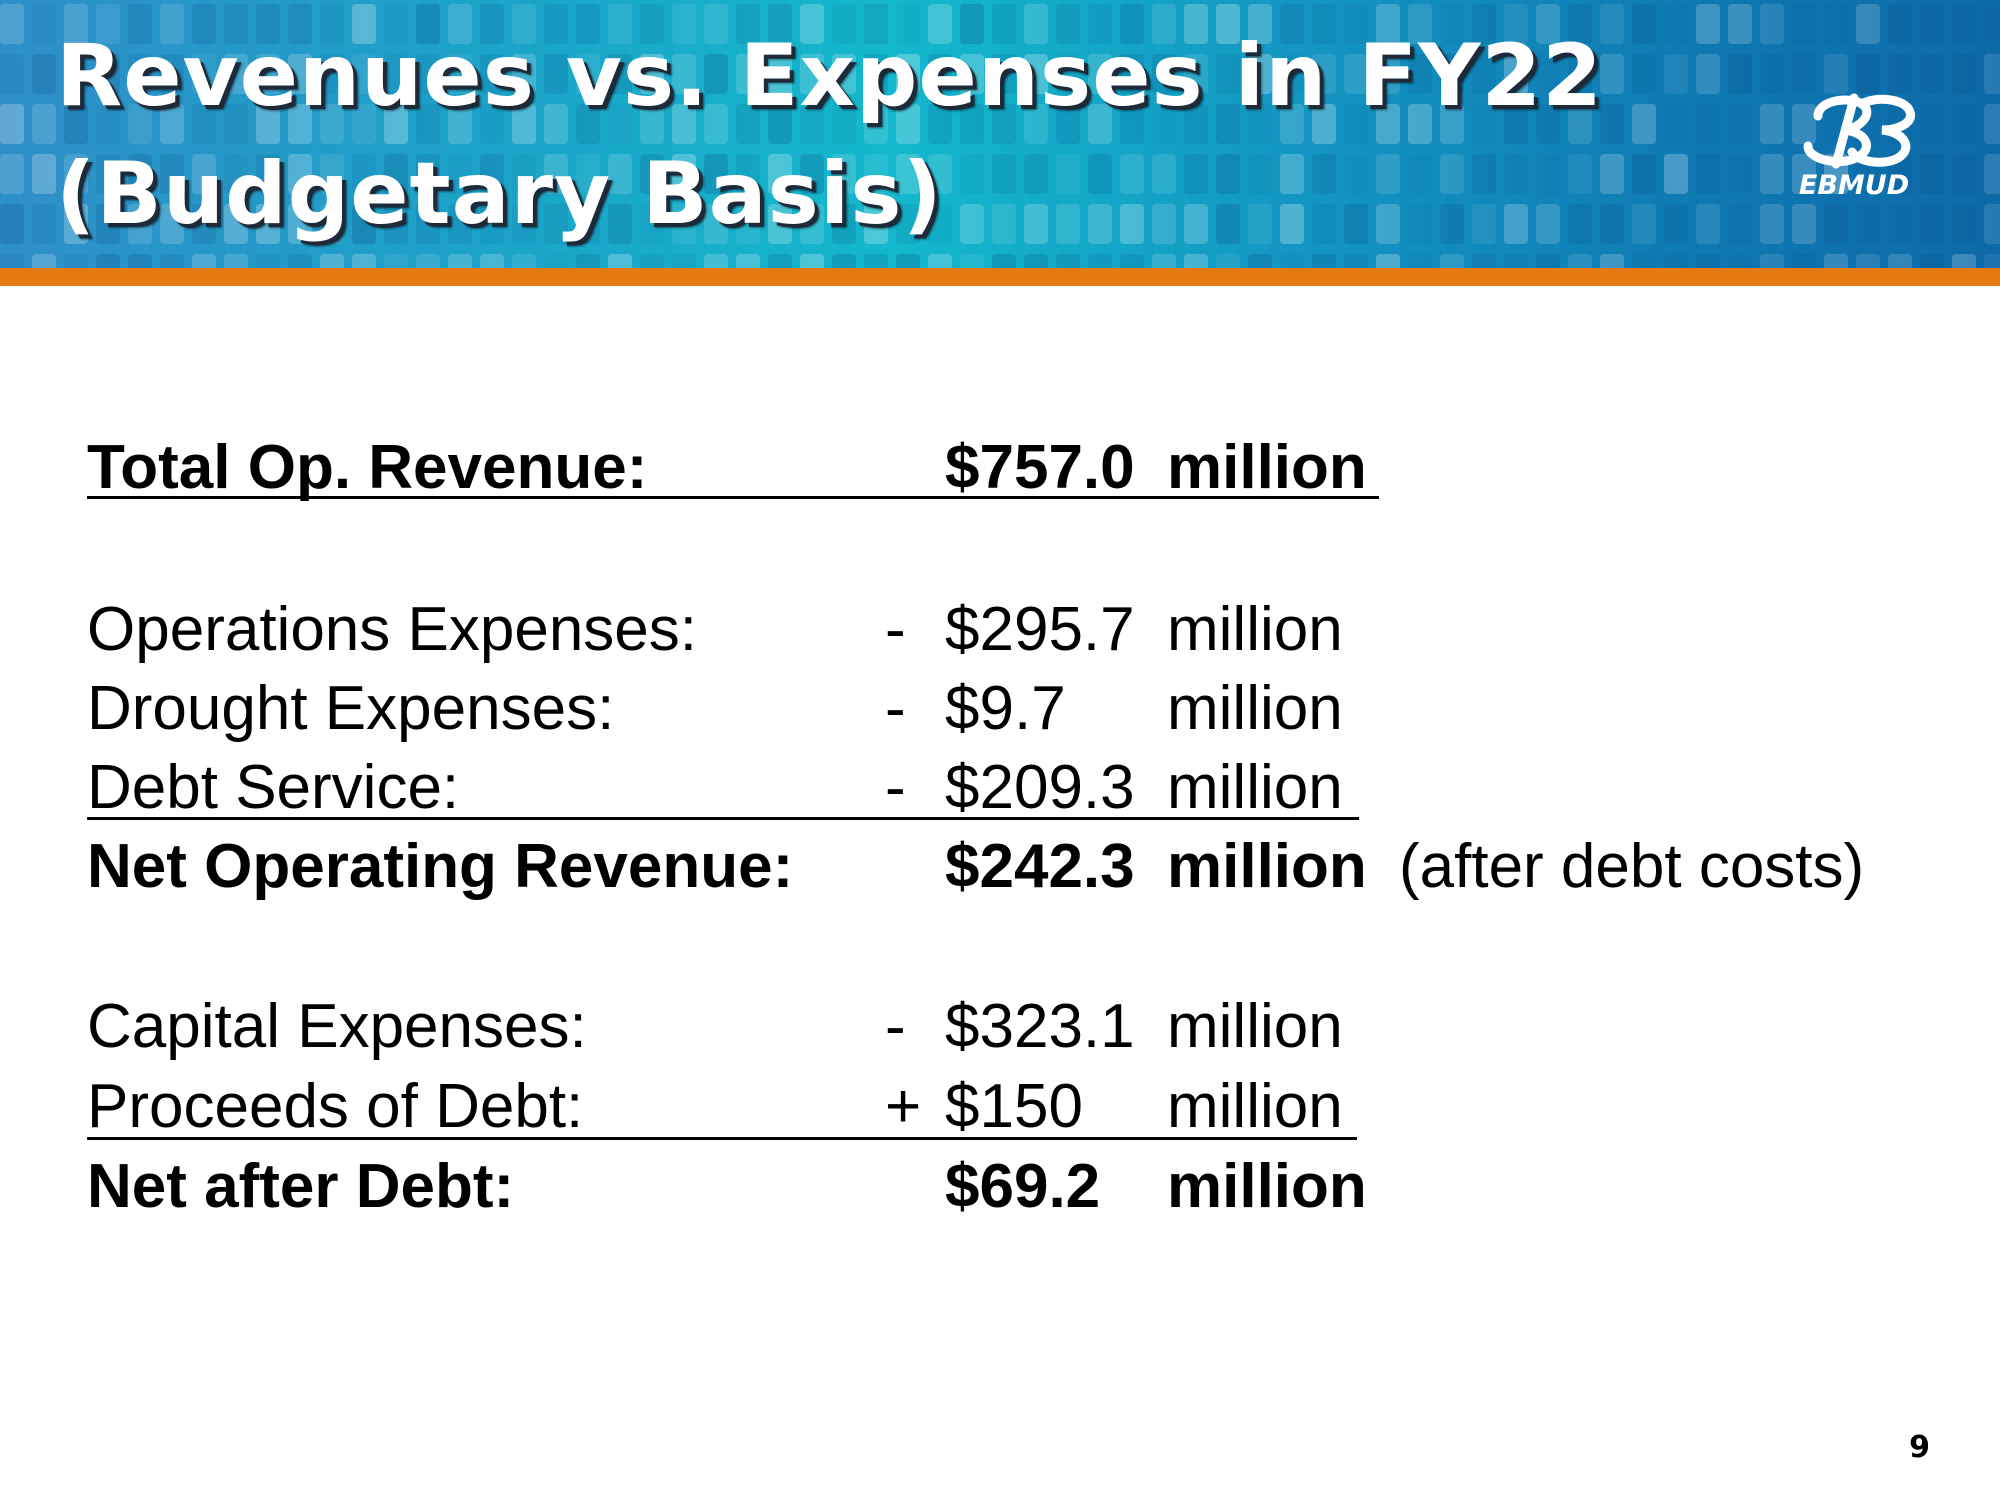 Image resolution: width=2000 pixels, height=1500 pixels. What do you see at coordinates (1040, 787) in the screenshot?
I see `row-amount: $209.3` at bounding box center [1040, 787].